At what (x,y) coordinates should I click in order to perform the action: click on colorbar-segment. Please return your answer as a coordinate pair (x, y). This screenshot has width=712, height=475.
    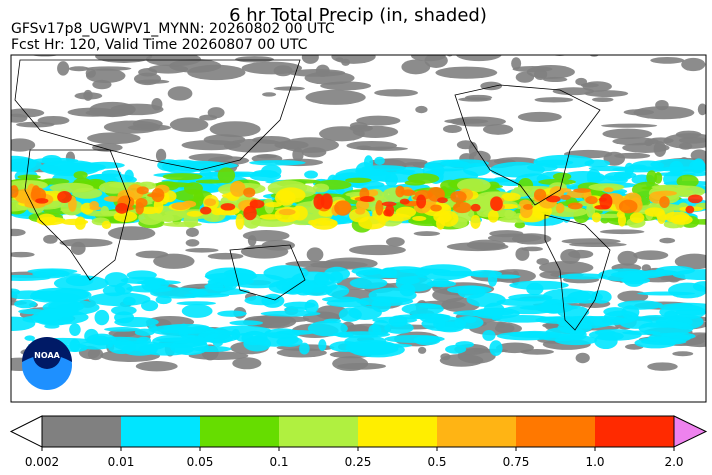
    Looking at the image, I should click on (160, 431).